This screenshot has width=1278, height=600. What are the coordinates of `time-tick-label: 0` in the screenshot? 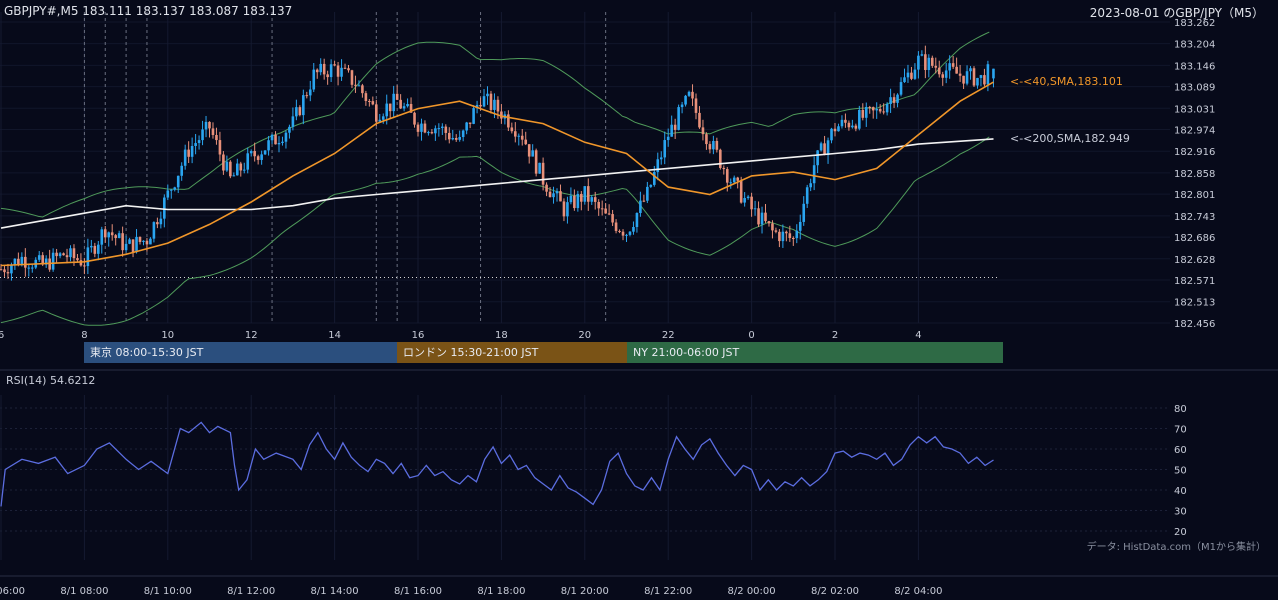 It's located at (751, 335).